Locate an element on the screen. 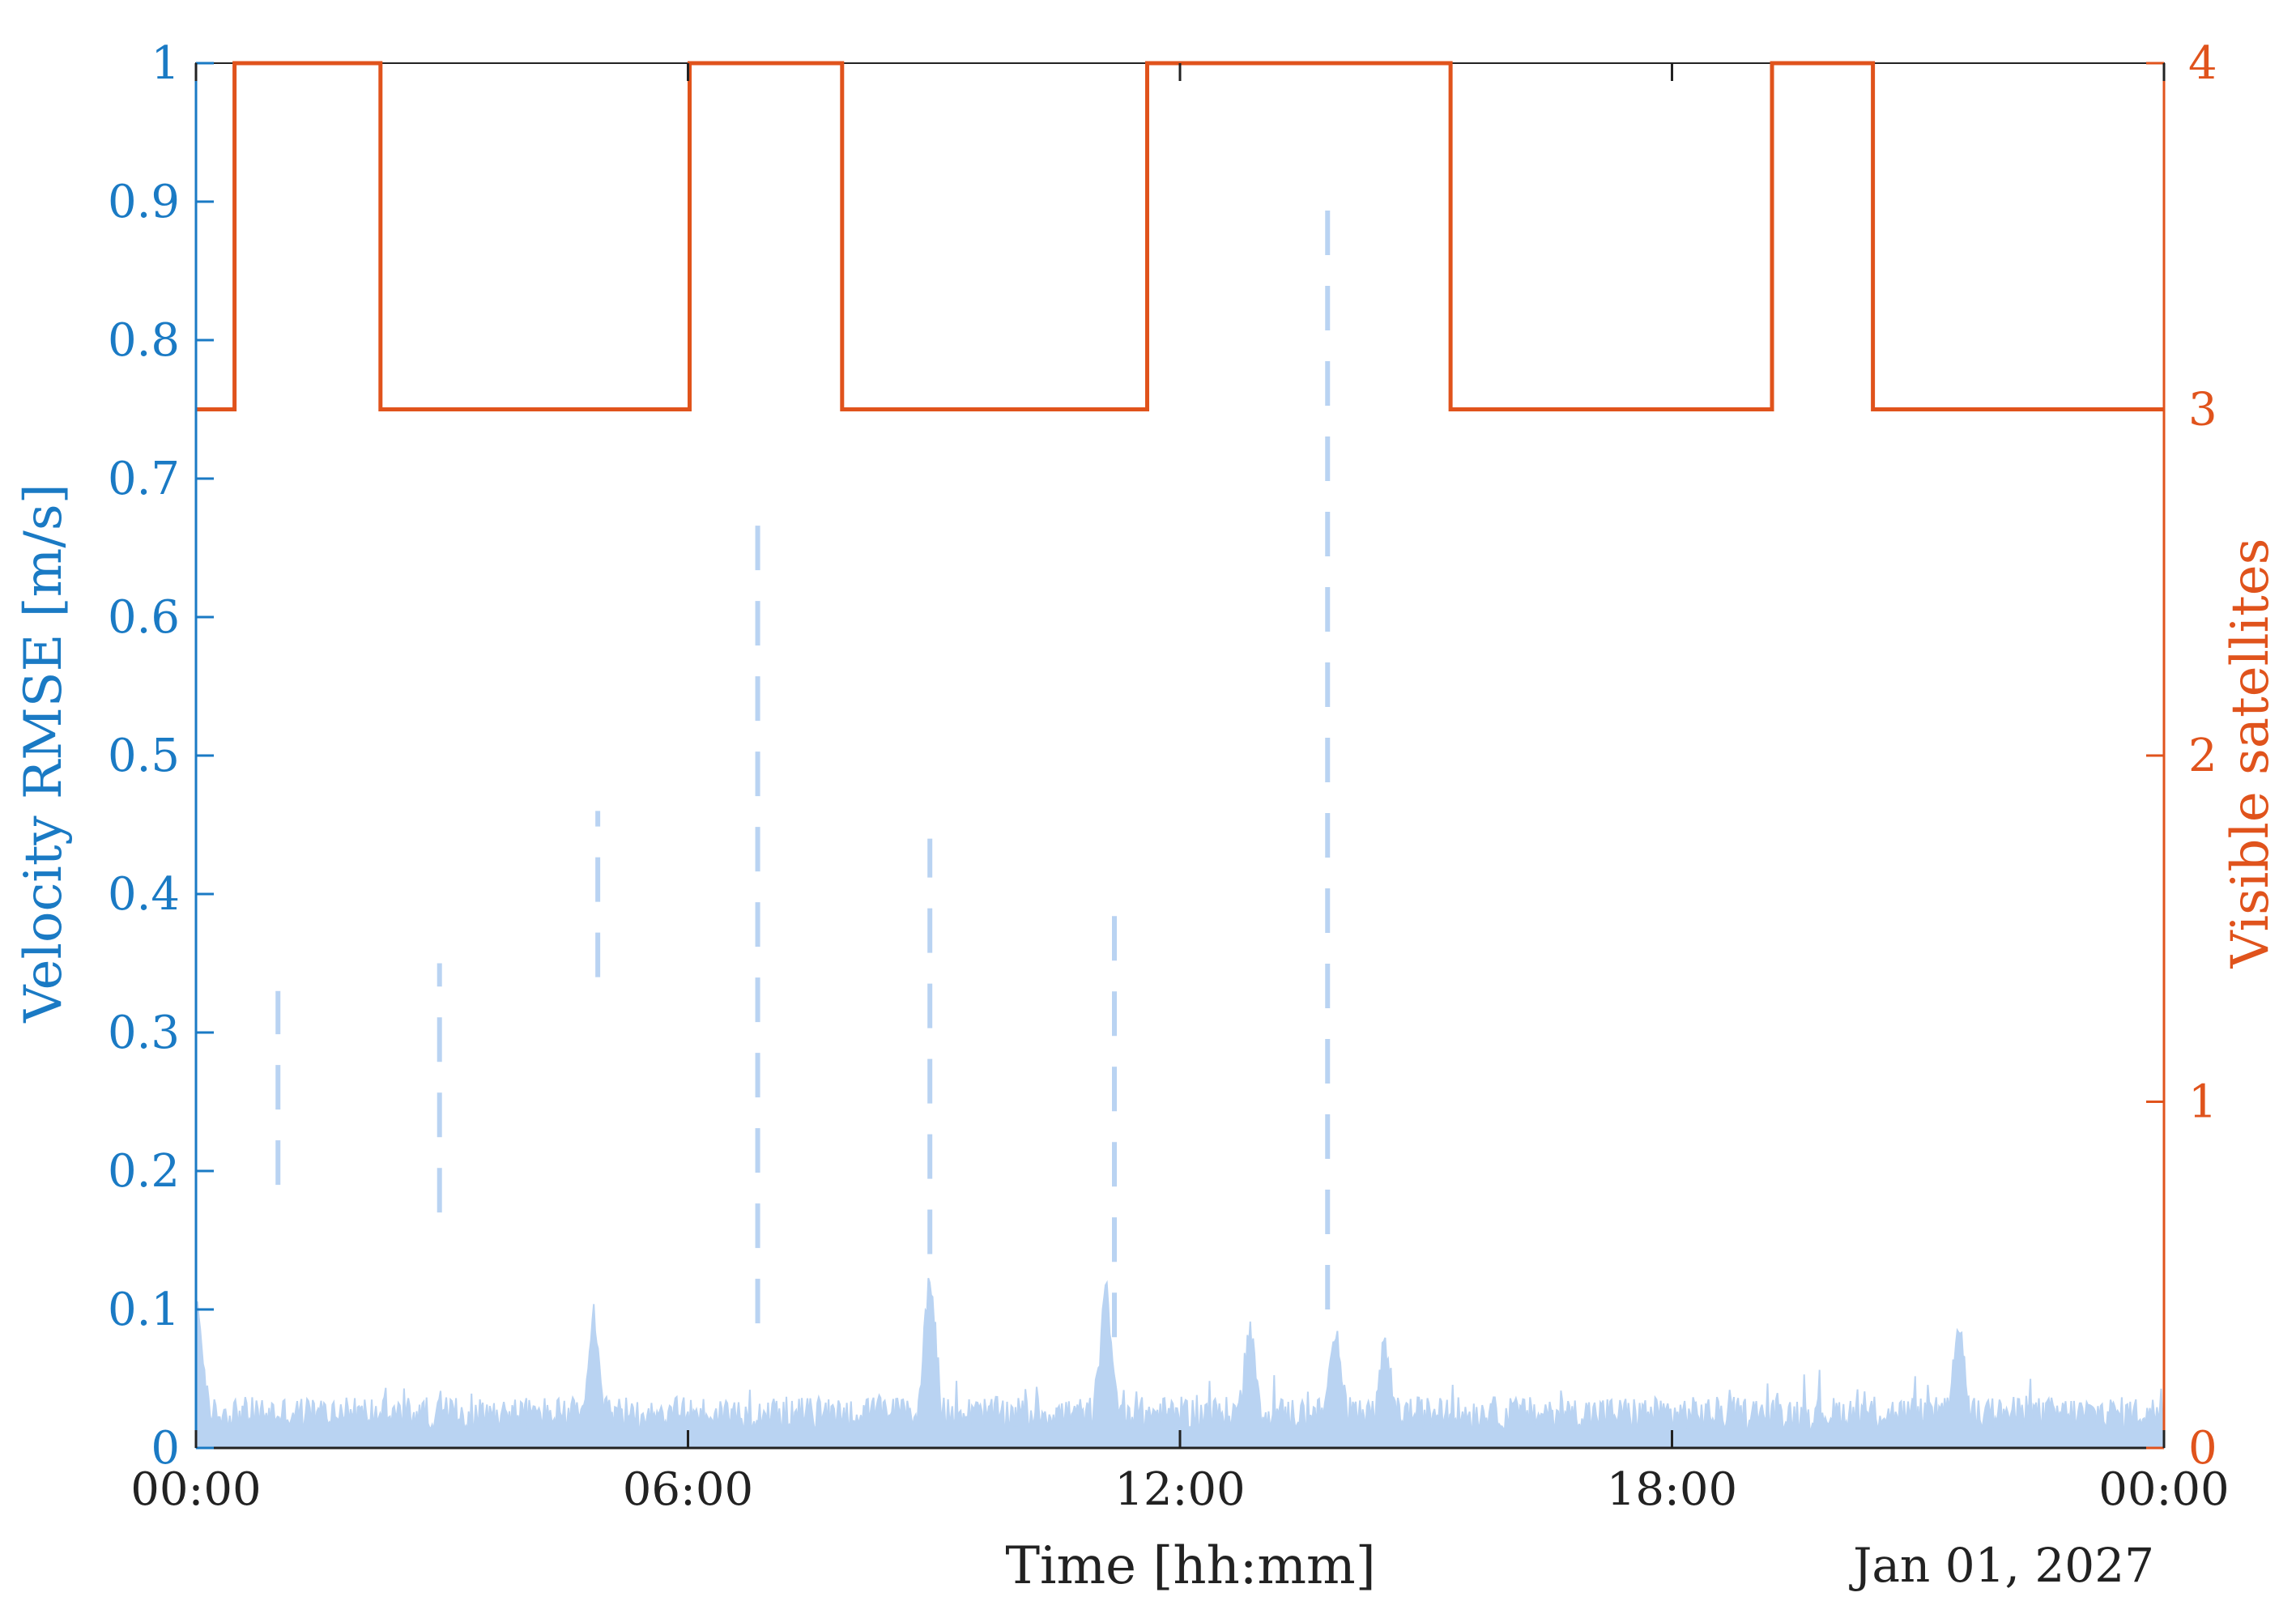 The width and height of the screenshot is (2296, 1618). left-tick-label: 0.2 is located at coordinates (144, 1171).